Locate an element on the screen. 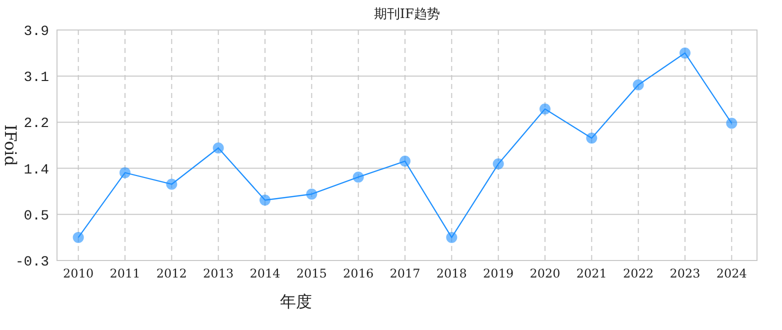 The height and width of the screenshot is (330, 782). x-tick-label: 2017 is located at coordinates (405, 273).